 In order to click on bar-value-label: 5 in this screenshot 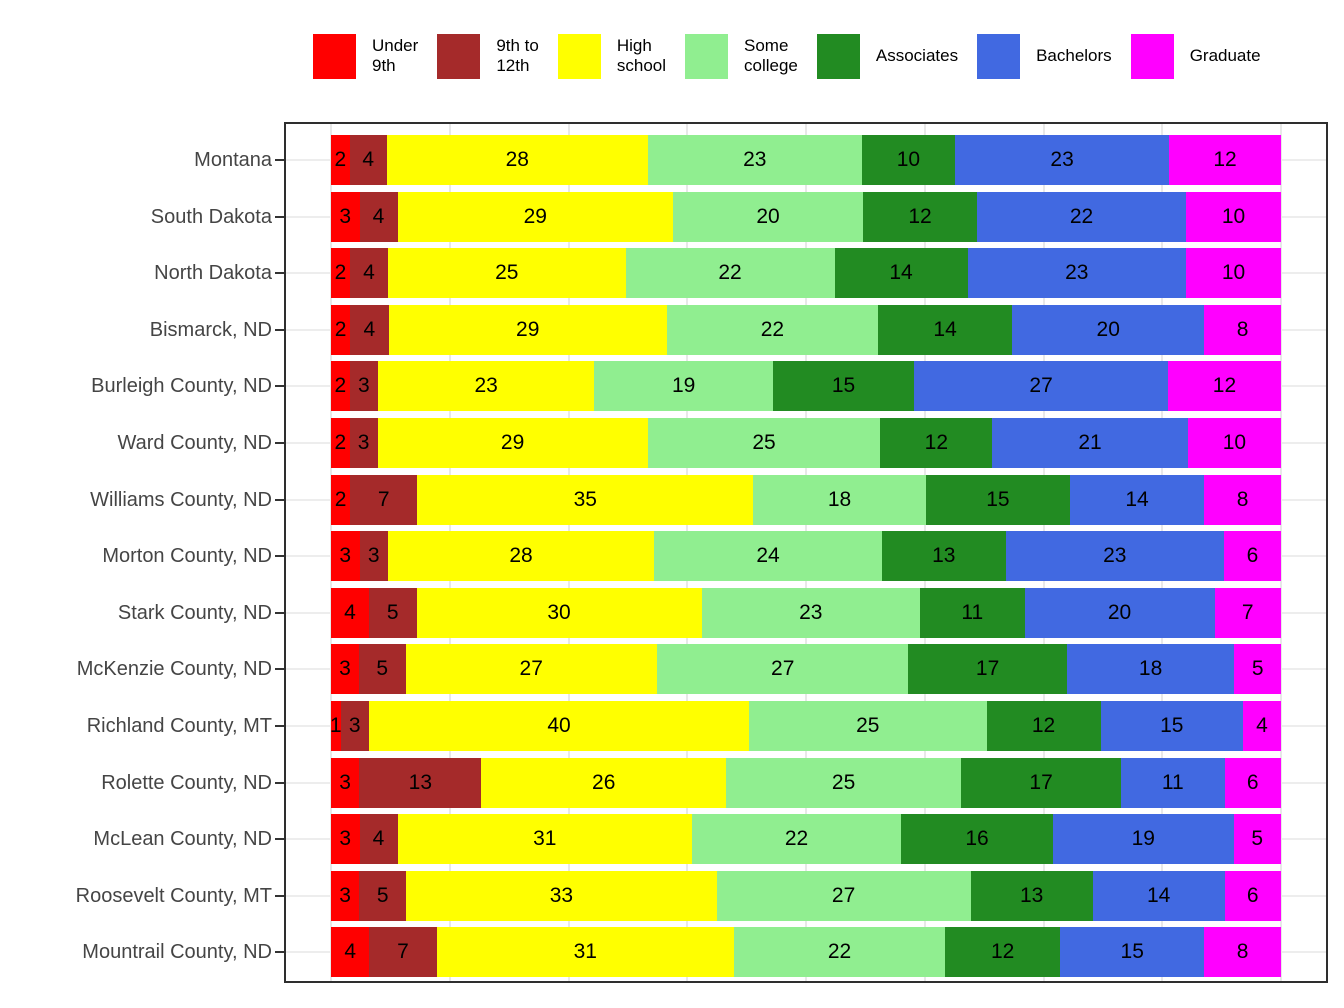, I will do `click(392, 612)`.